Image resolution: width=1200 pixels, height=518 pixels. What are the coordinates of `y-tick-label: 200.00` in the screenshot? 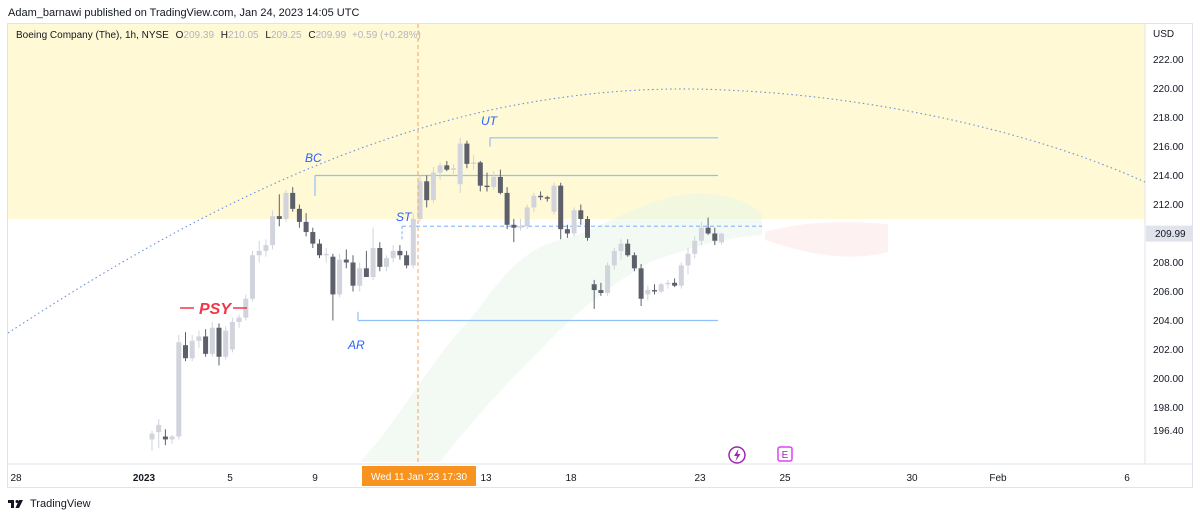 It's located at (1168, 379).